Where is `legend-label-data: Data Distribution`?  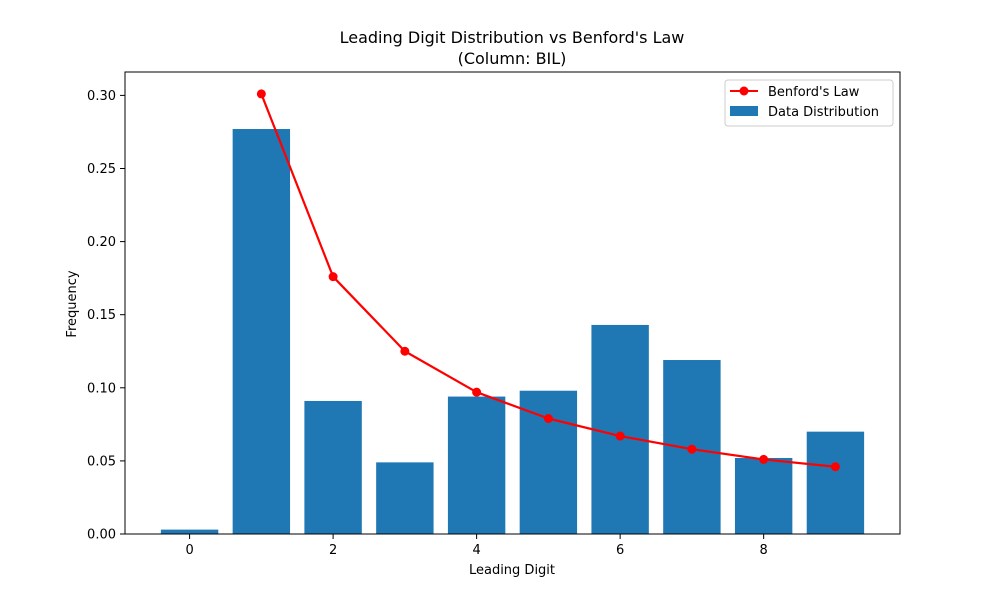
legend-label-data: Data Distribution is located at coordinates (823, 112).